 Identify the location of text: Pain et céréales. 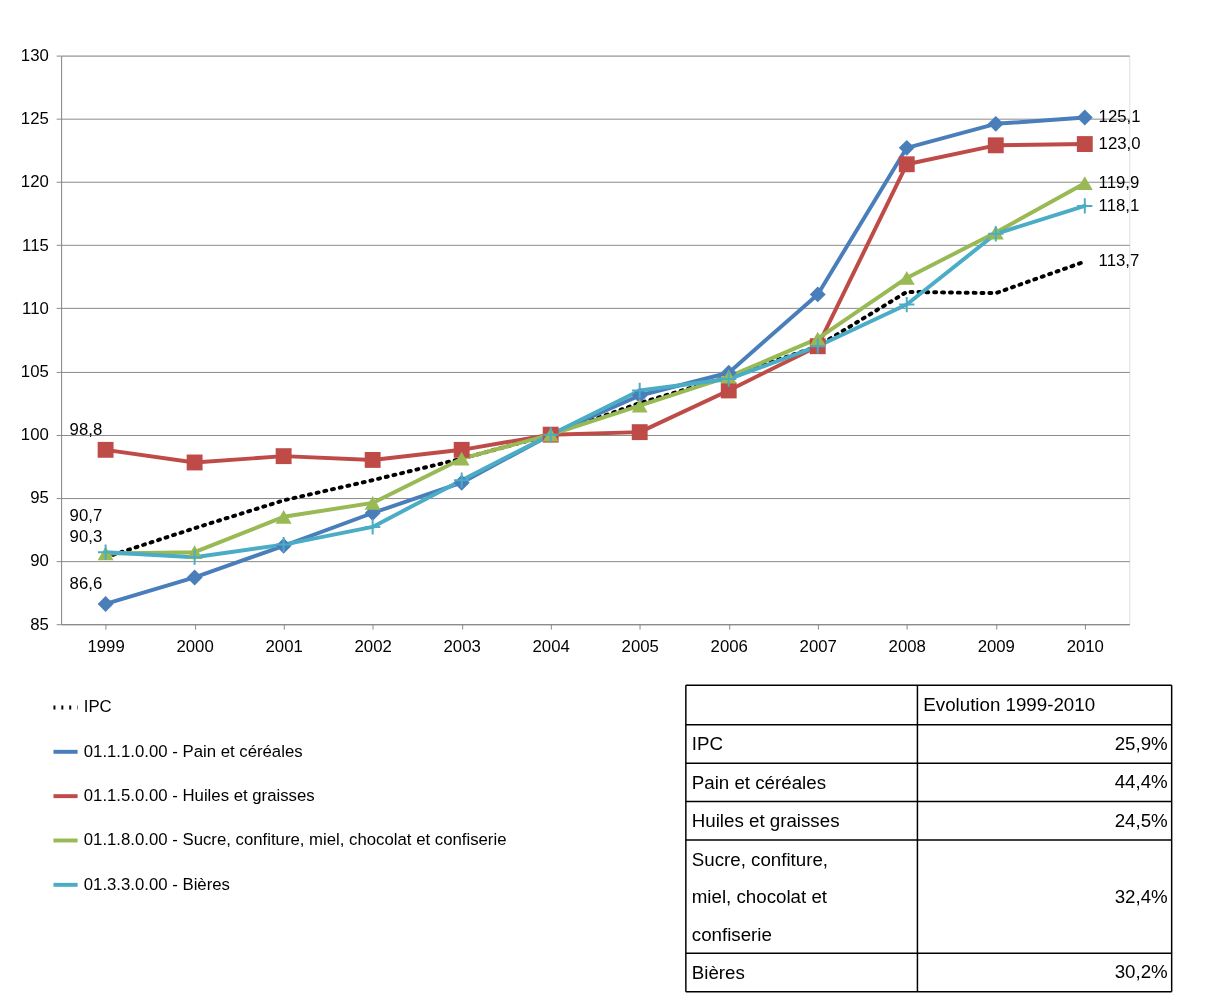
(758, 782).